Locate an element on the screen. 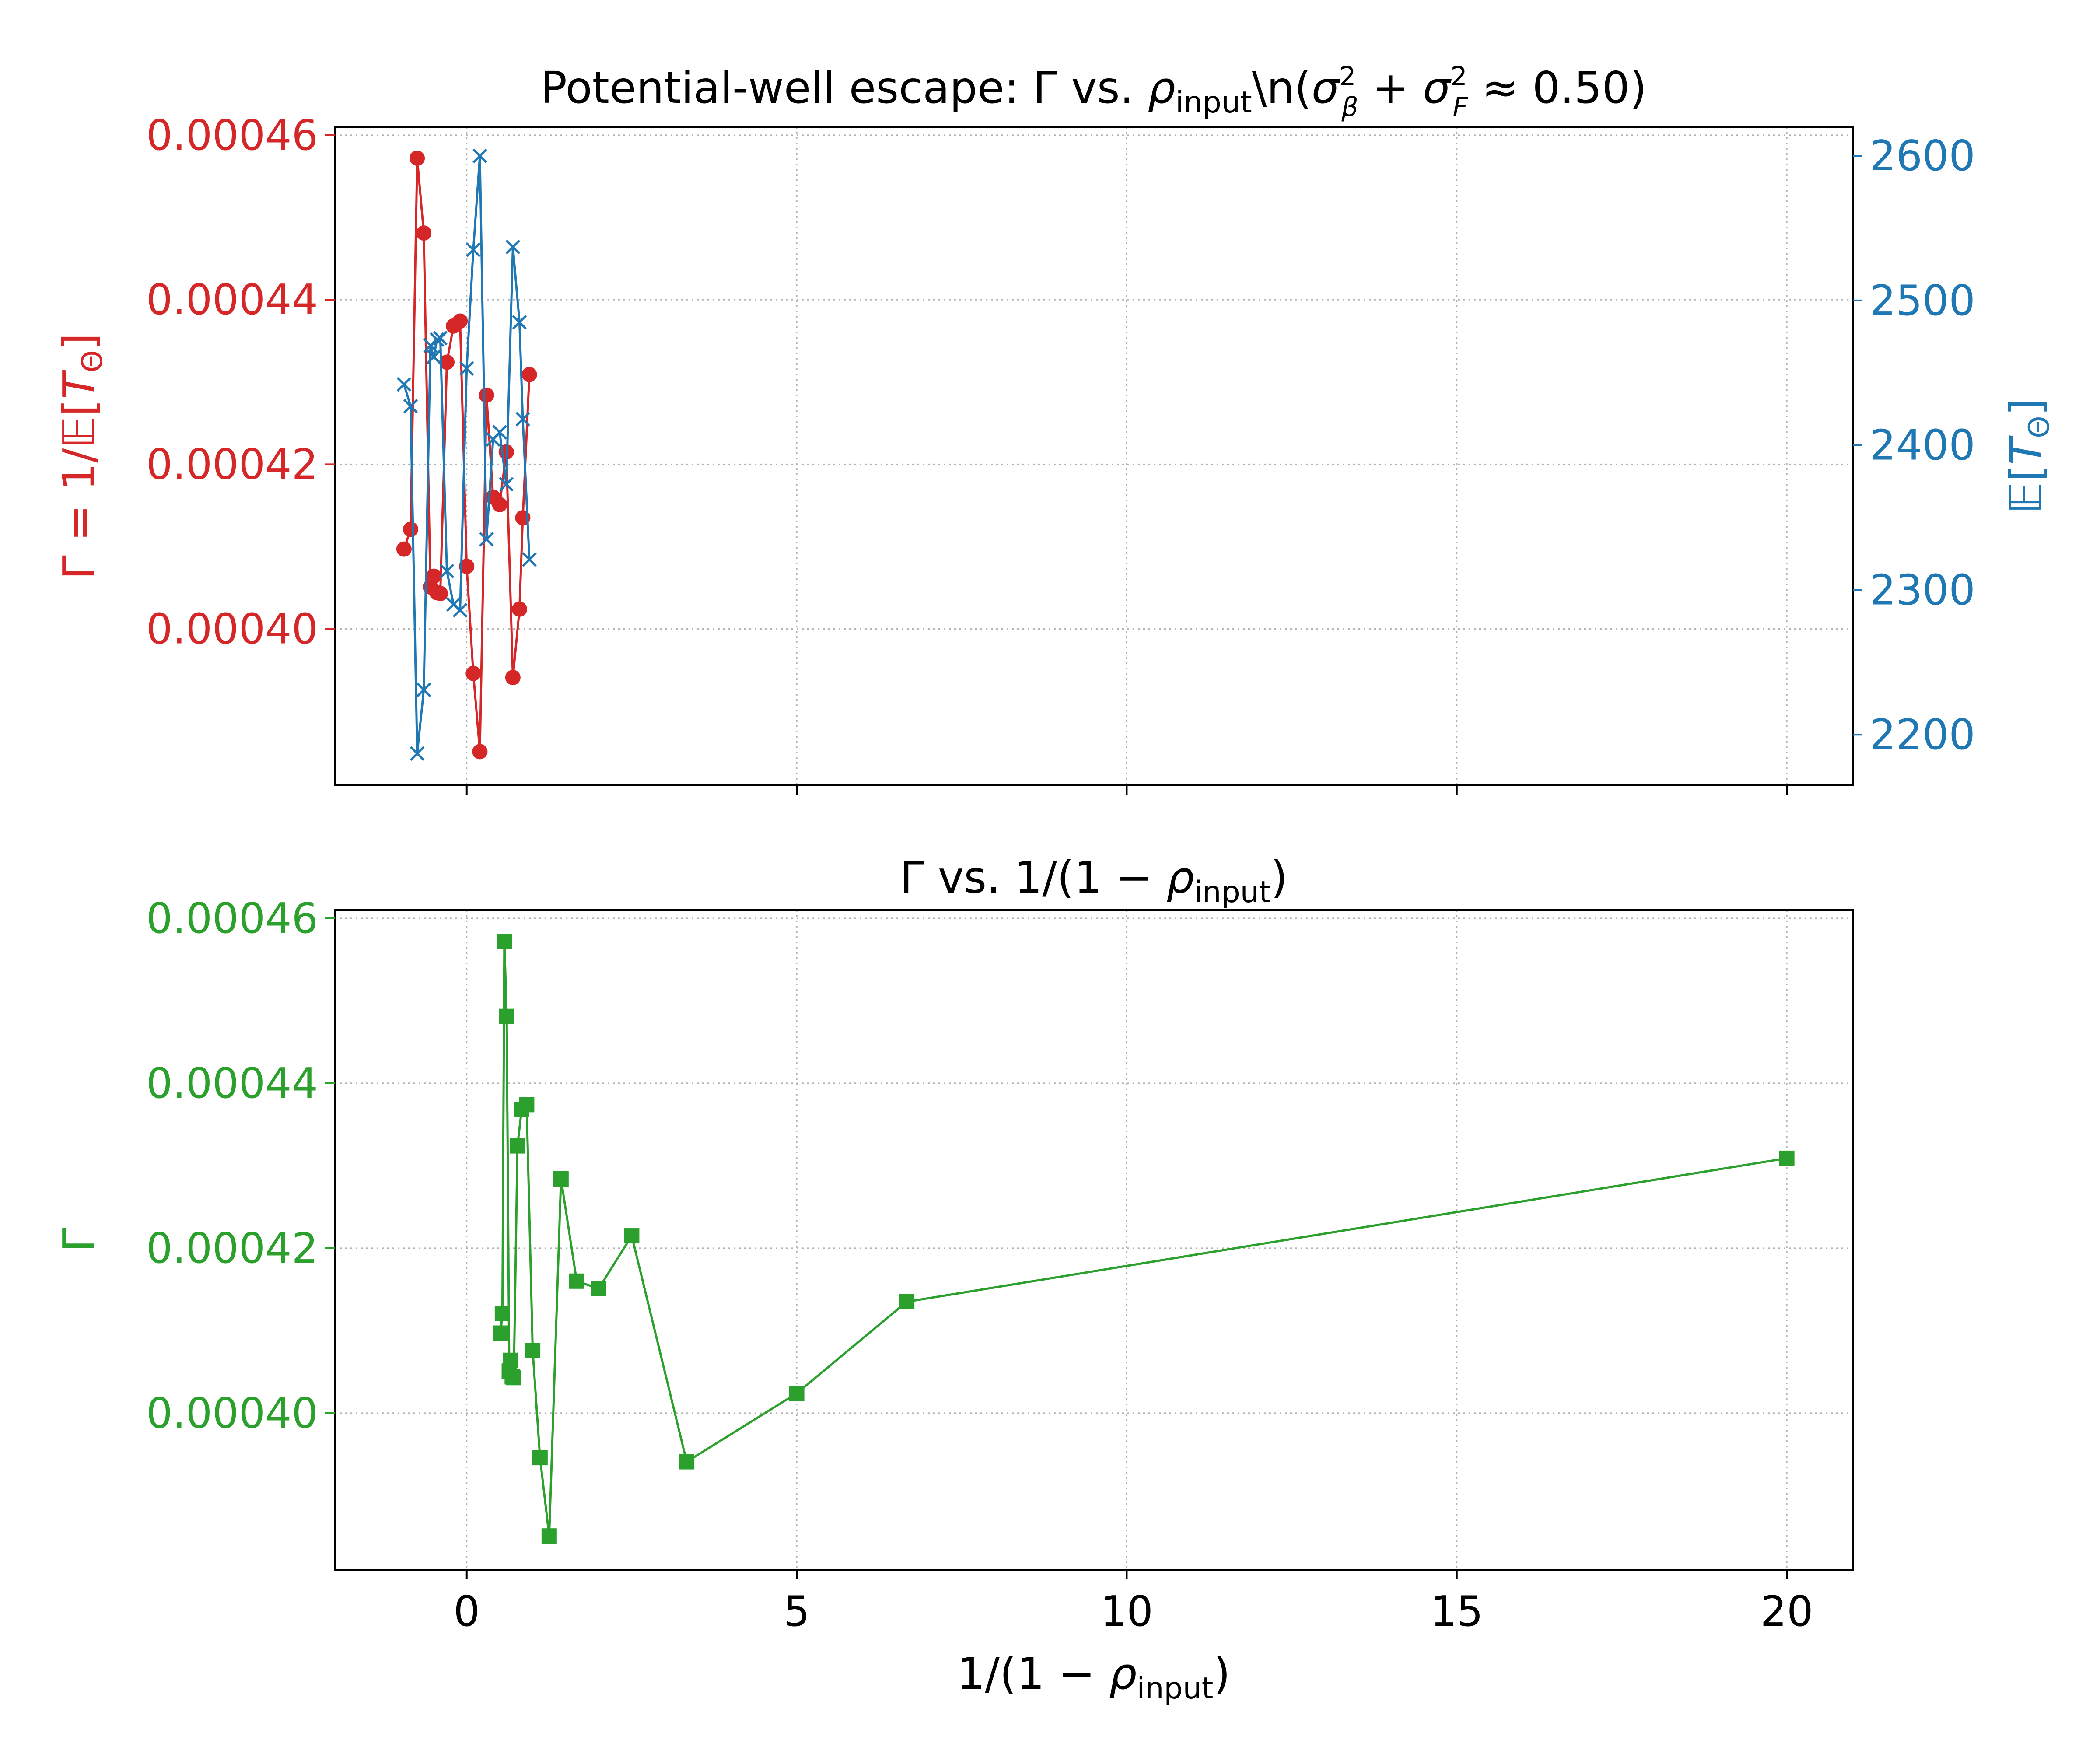  x-tick-label: 5 is located at coordinates (797, 1612).